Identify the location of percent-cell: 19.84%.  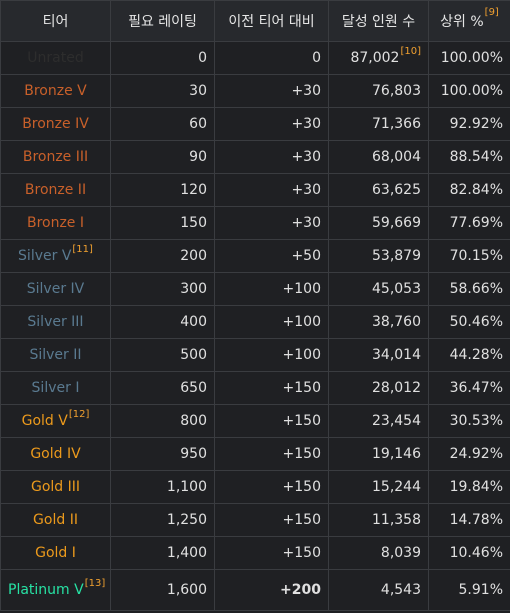
(469, 487).